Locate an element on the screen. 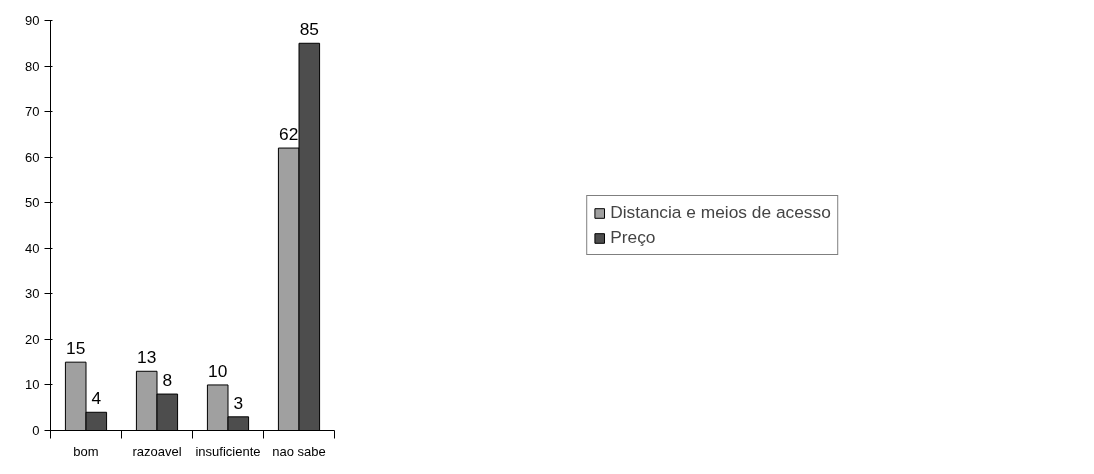 This screenshot has width=1094, height=474. y-tick-label: 50 is located at coordinates (32, 203).